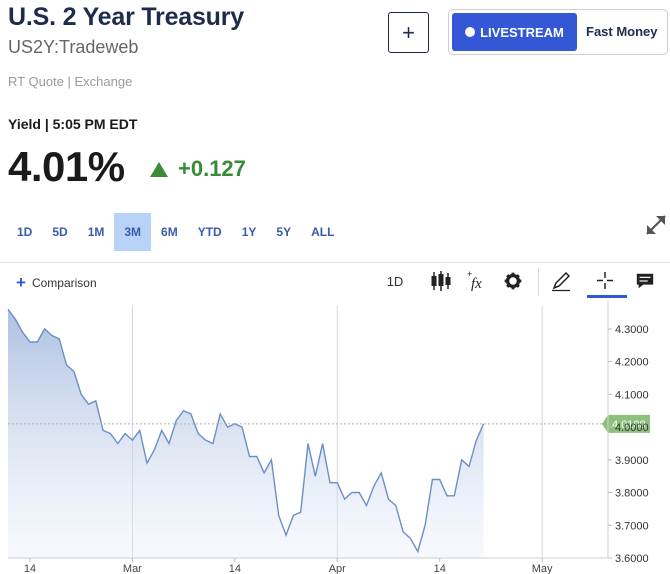 The height and width of the screenshot is (574, 670). I want to click on comment-icon, so click(645, 281).